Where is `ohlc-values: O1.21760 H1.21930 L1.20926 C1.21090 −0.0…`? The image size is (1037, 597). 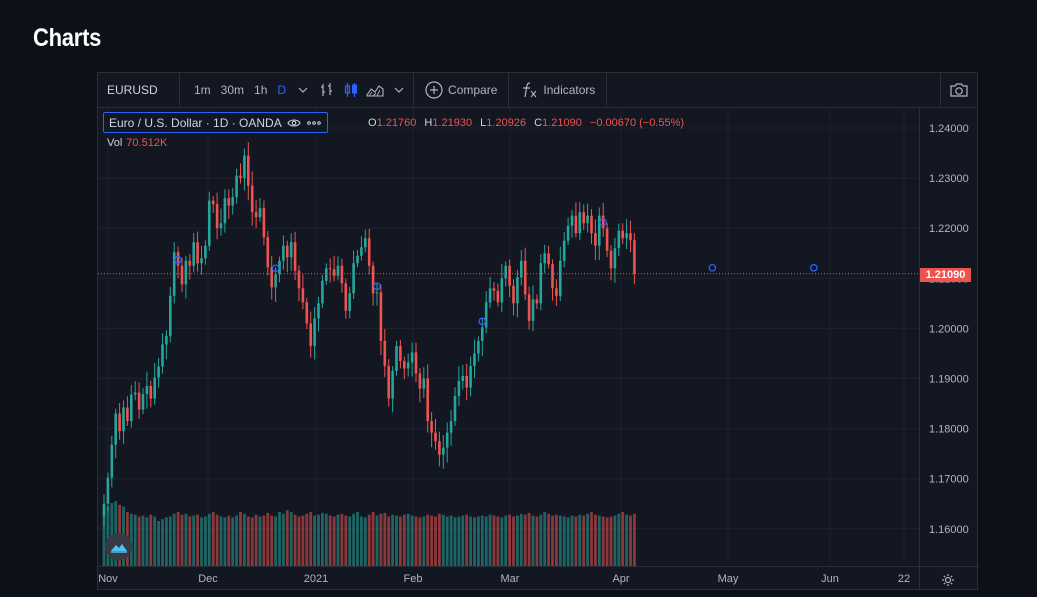 ohlc-values: O1.21760 H1.21930 L1.20926 C1.21090 −0.0… is located at coordinates (528, 123).